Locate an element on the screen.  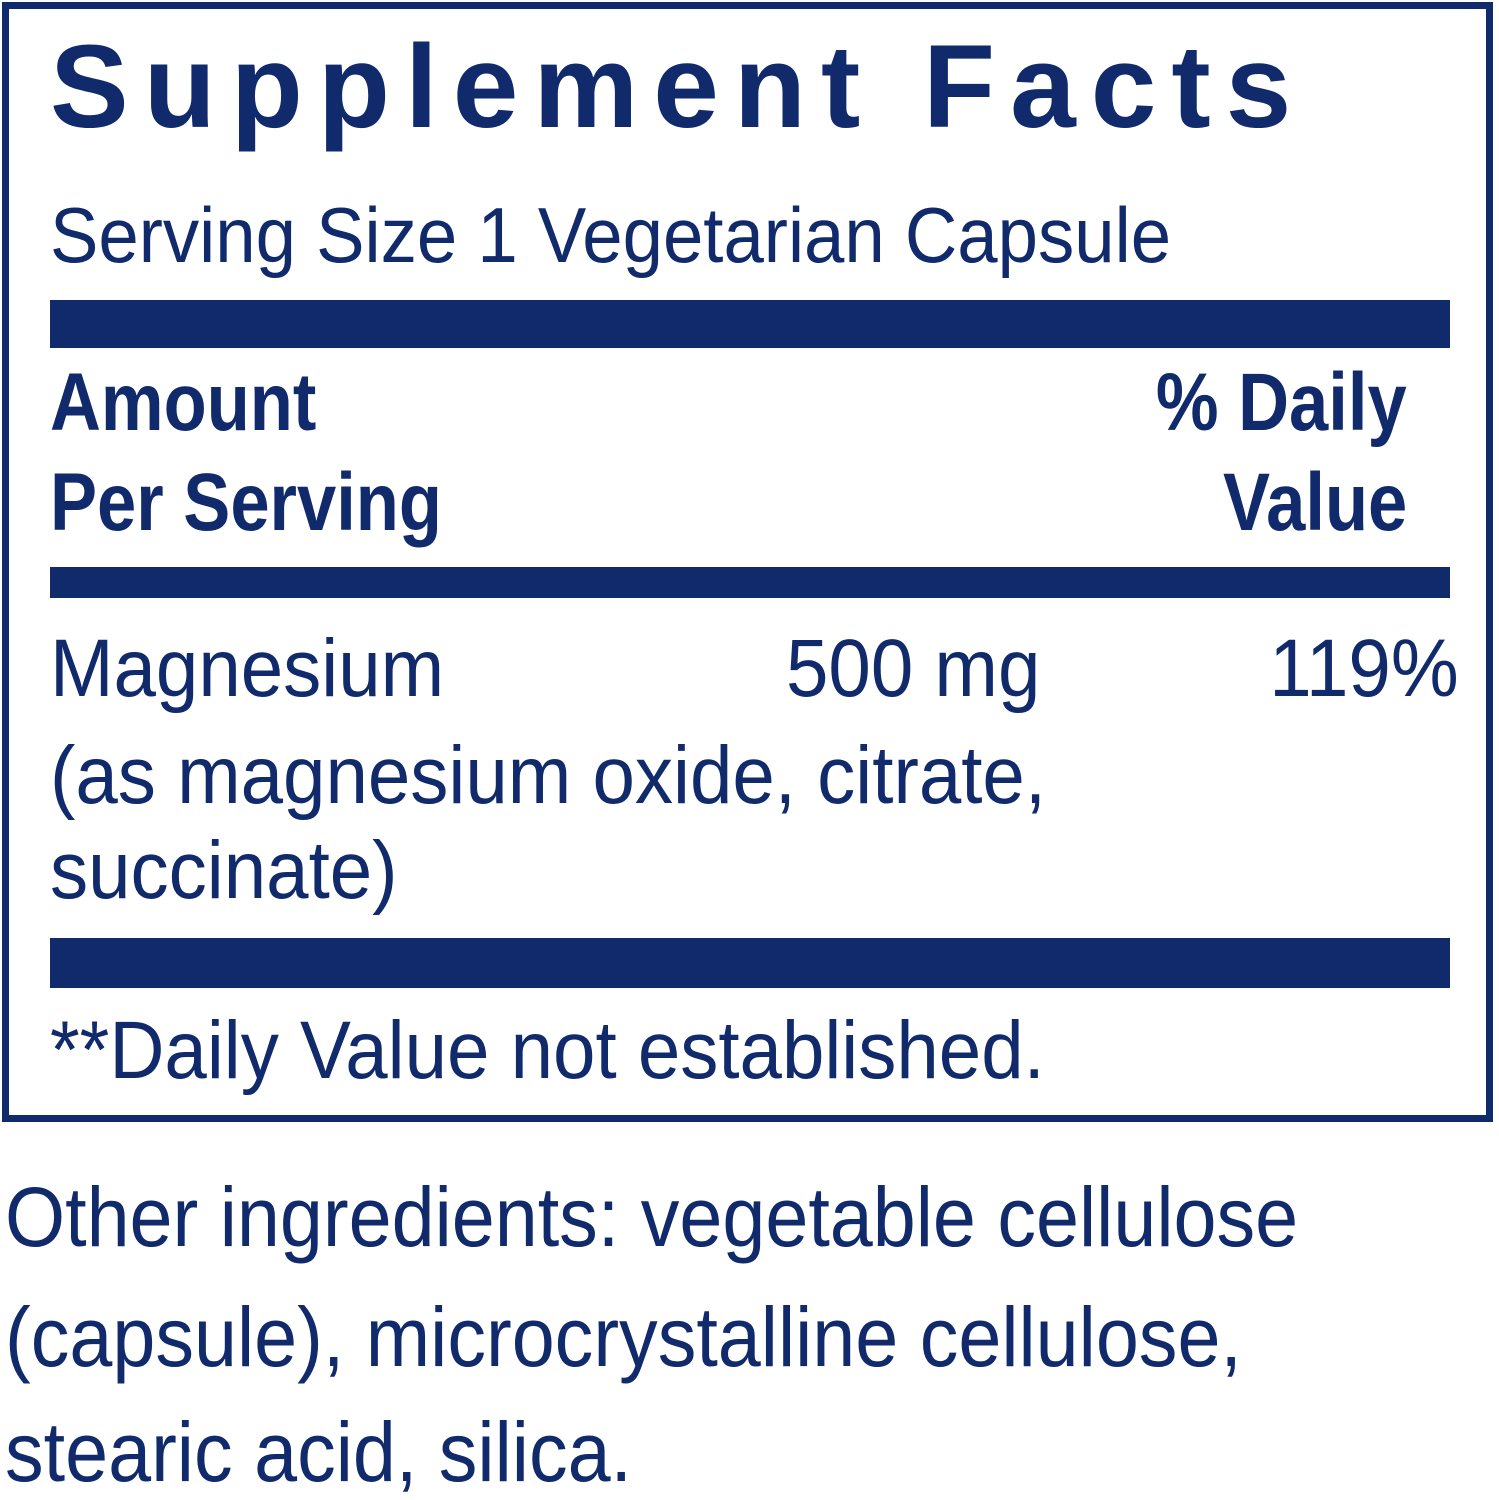
dv-header-line2: Value is located at coordinates (1314, 502).